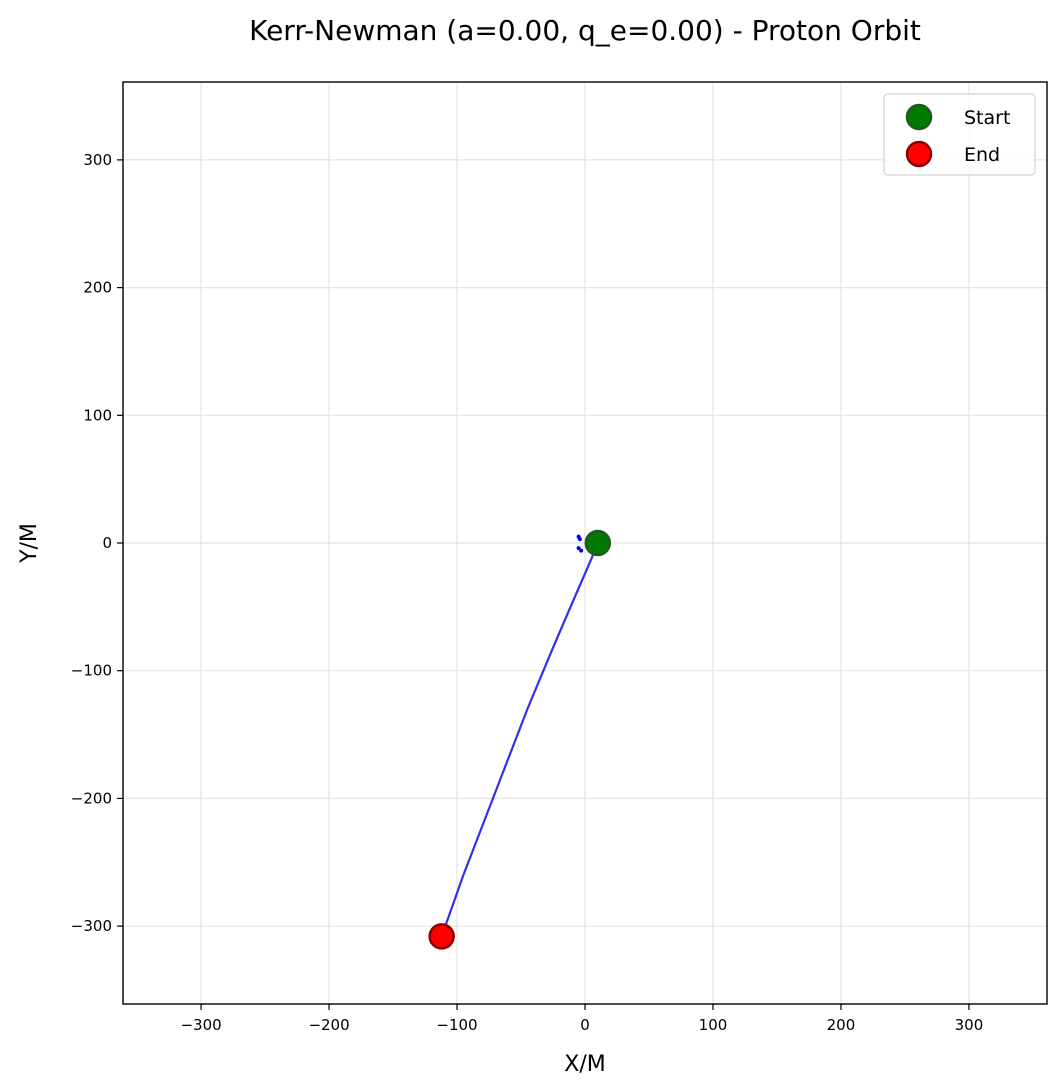 This screenshot has width=1062, height=1092. What do you see at coordinates (200, 1025) in the screenshot?
I see `x-tick-label: −300` at bounding box center [200, 1025].